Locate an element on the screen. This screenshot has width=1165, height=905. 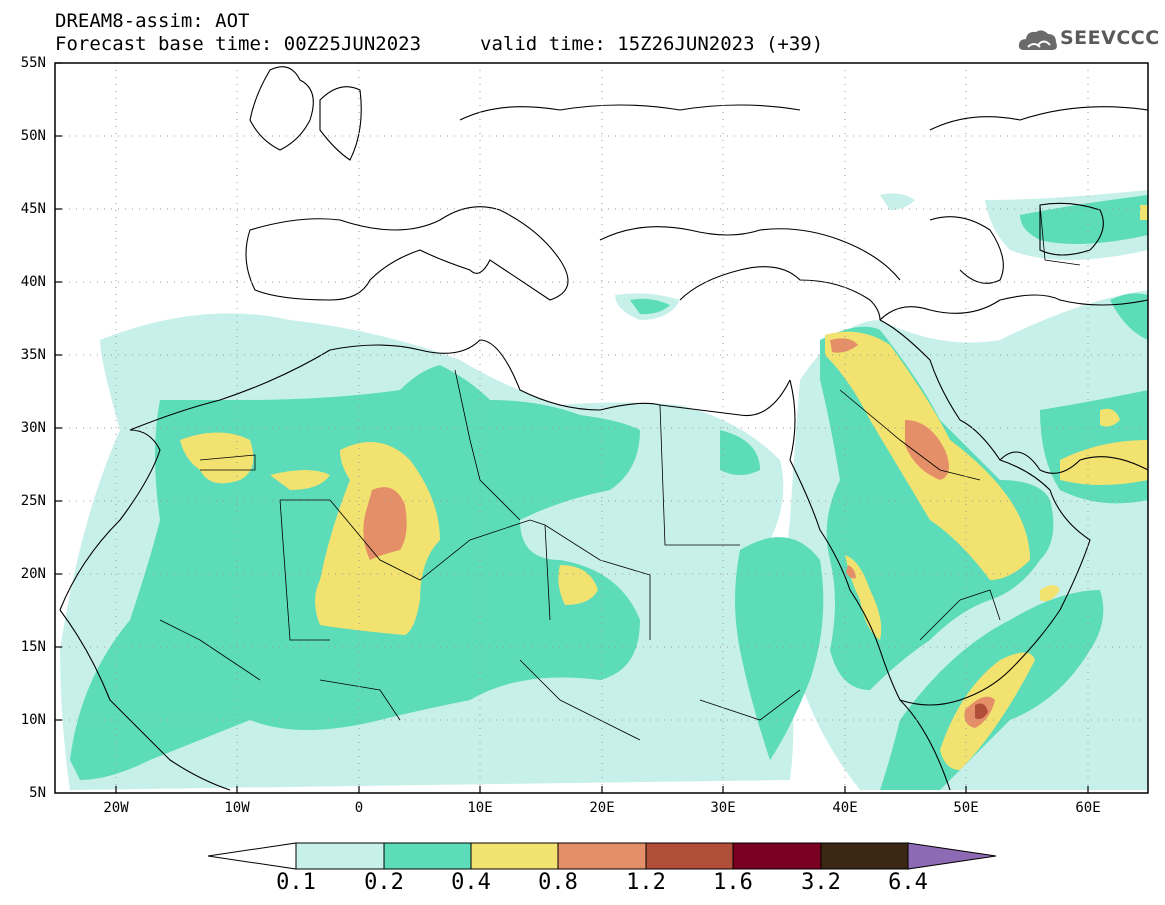
lat-label-45n: 45N is located at coordinates (33, 209).